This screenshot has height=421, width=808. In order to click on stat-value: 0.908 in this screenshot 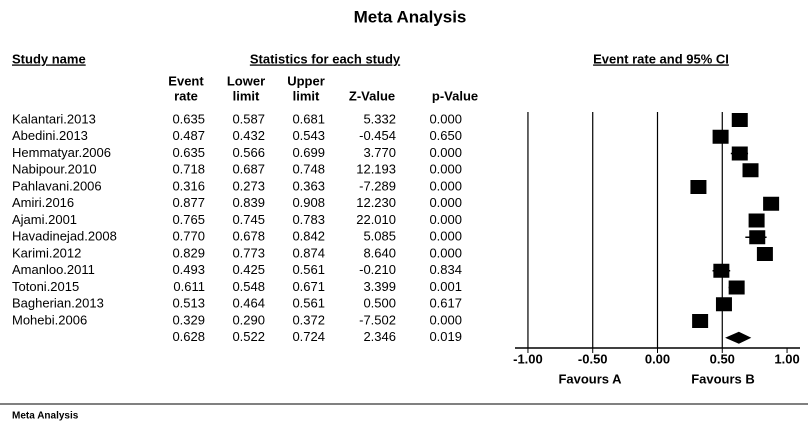, I will do `click(308, 202)`.